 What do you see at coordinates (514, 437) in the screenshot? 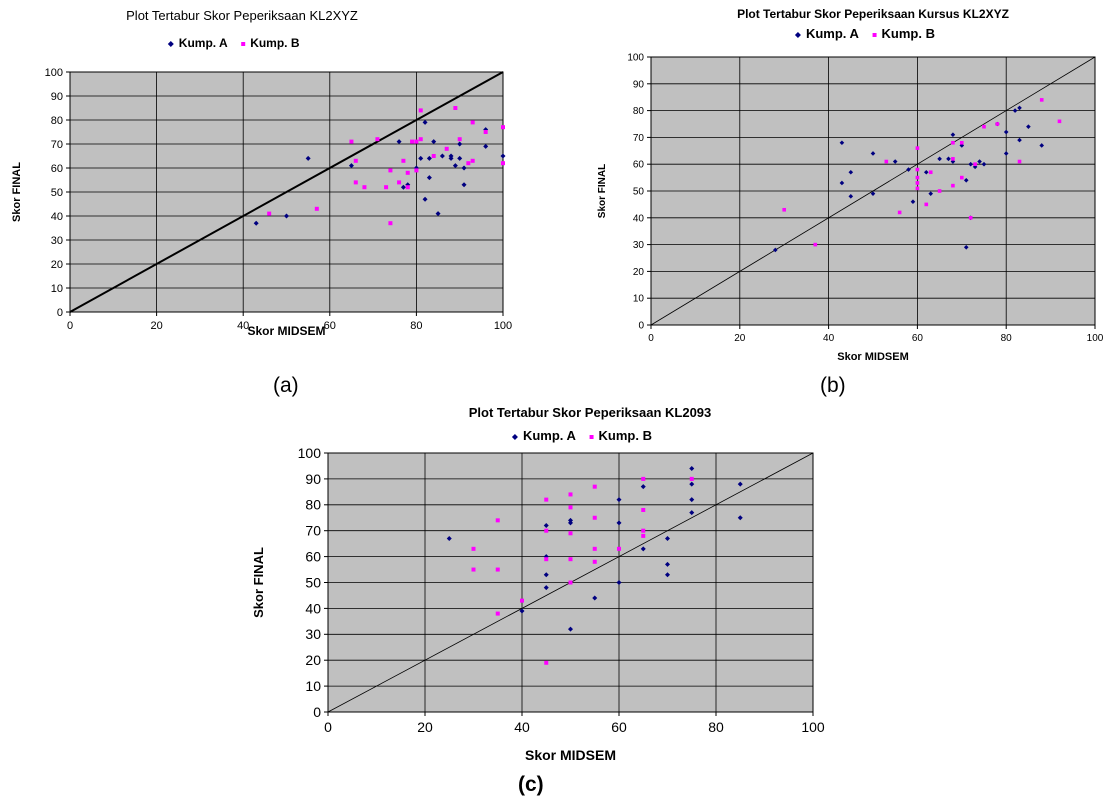
I see `legend-marker-kump-a` at bounding box center [514, 437].